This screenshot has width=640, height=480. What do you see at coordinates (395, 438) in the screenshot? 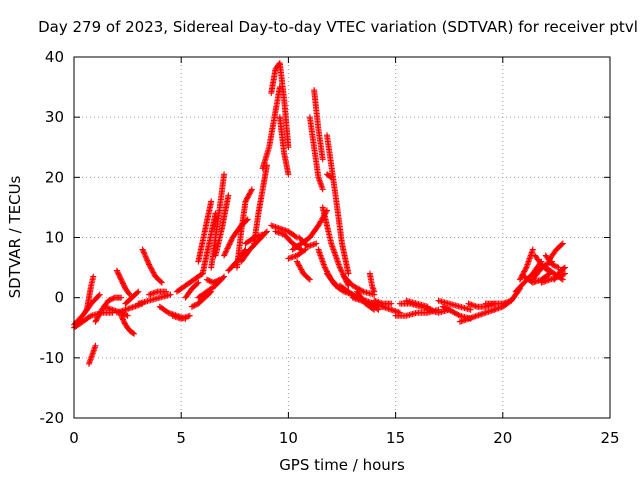
I see `x-tick-label: 15` at bounding box center [395, 438].